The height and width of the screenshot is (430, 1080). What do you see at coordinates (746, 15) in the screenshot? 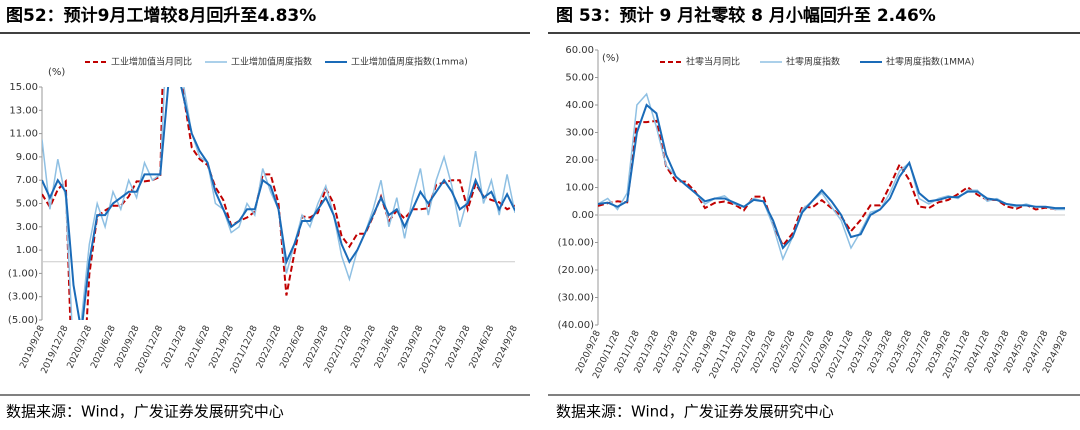
I see `chart-title: 图 53：预计 9 月社零较 8 月小幅回升至 2.46%` at bounding box center [746, 15].